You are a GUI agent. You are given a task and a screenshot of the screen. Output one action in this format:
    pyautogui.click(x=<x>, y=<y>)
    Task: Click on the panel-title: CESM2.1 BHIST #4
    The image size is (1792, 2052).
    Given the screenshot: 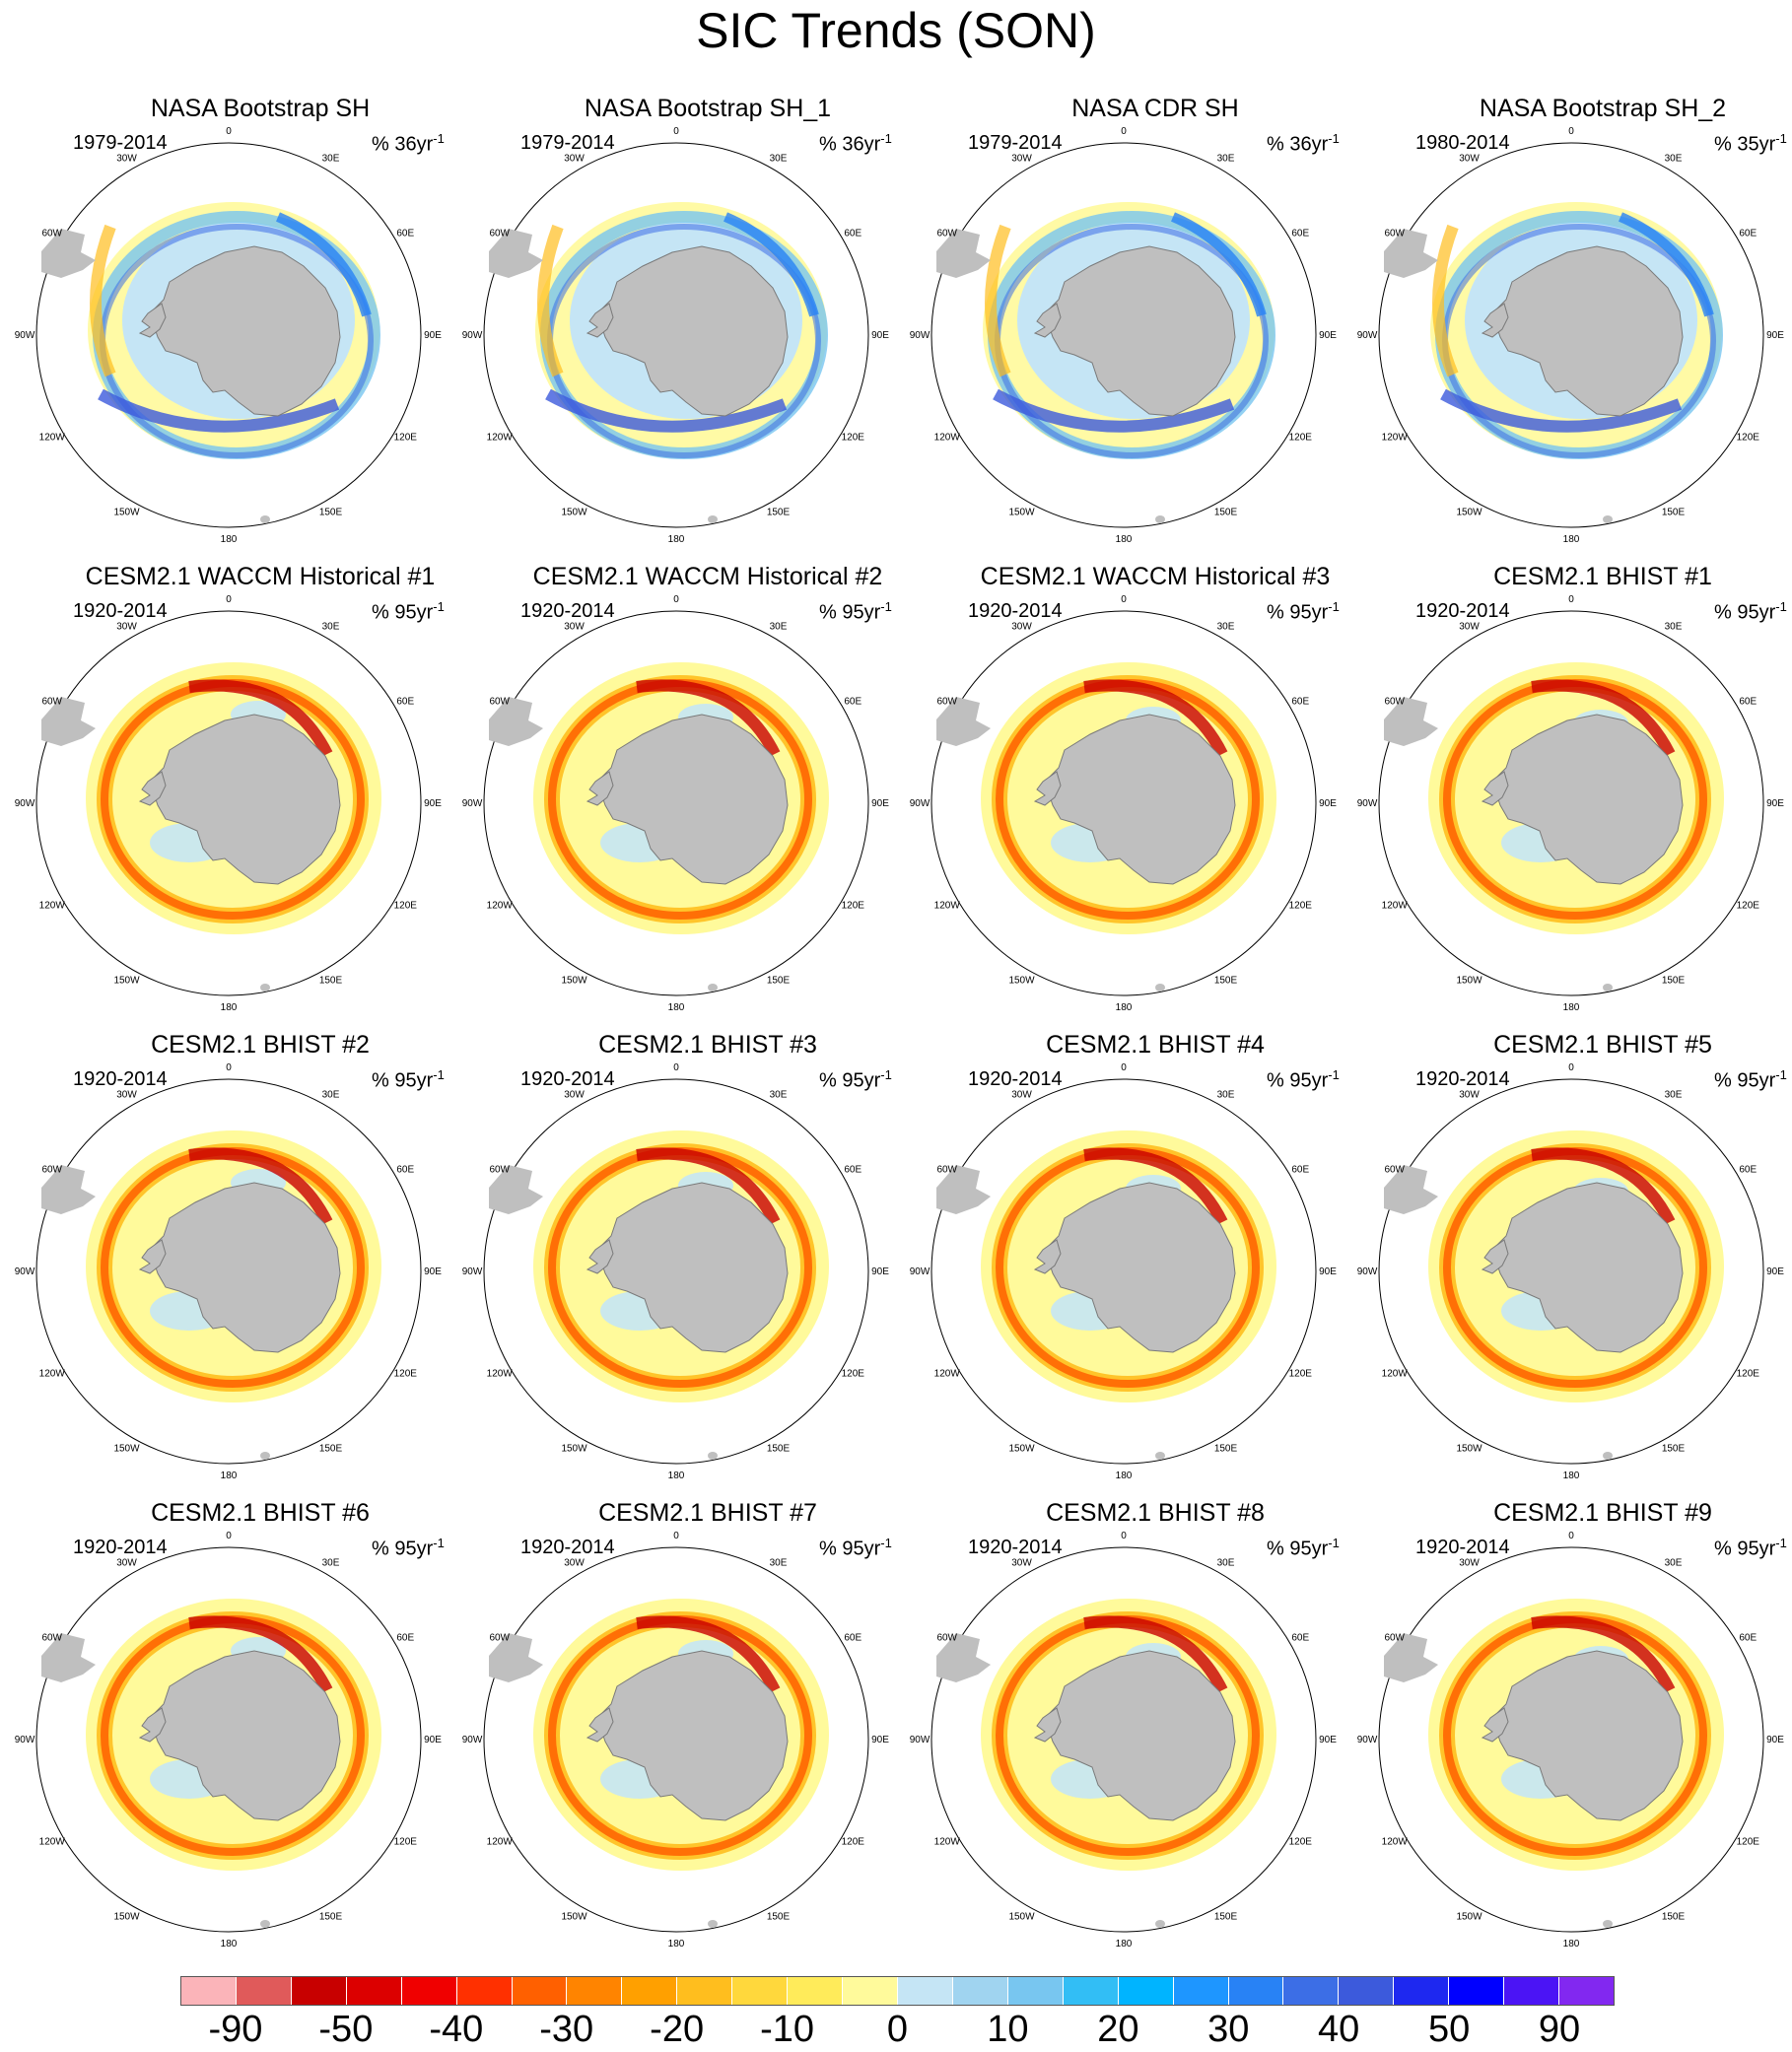 What is the action you would take?
    pyautogui.click(x=1155, y=1045)
    